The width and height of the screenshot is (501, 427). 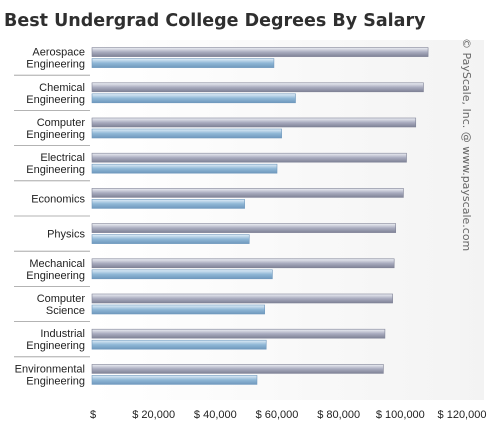 What do you see at coordinates (61, 305) in the screenshot?
I see `category-label: Computer Science` at bounding box center [61, 305].